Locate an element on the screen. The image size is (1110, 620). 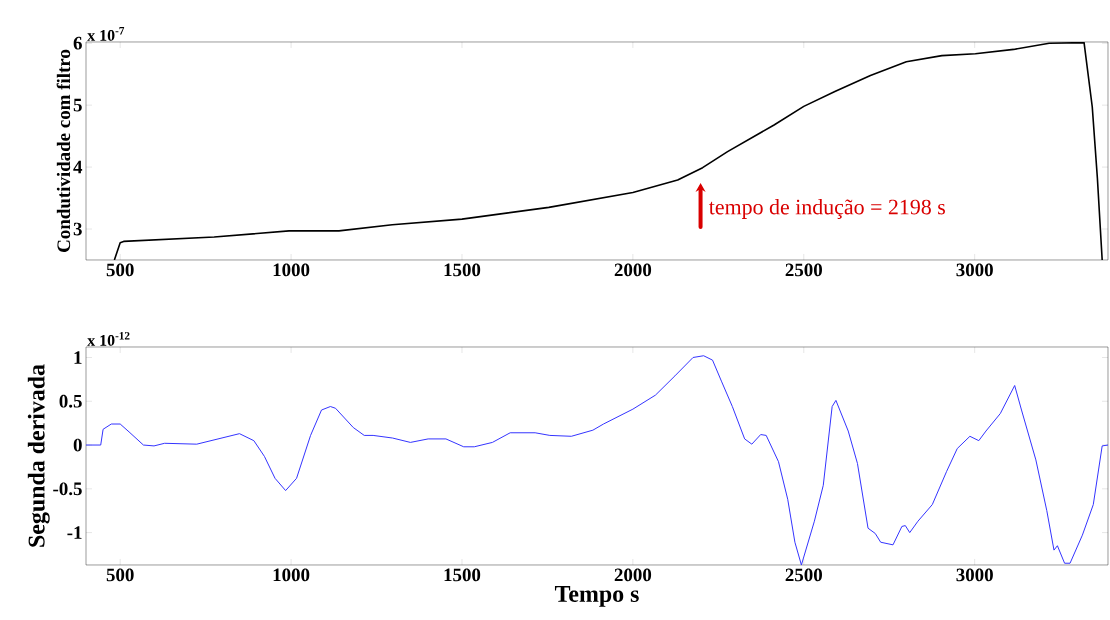
annotation: tempo de indução = 2198 s is located at coordinates (826, 209).